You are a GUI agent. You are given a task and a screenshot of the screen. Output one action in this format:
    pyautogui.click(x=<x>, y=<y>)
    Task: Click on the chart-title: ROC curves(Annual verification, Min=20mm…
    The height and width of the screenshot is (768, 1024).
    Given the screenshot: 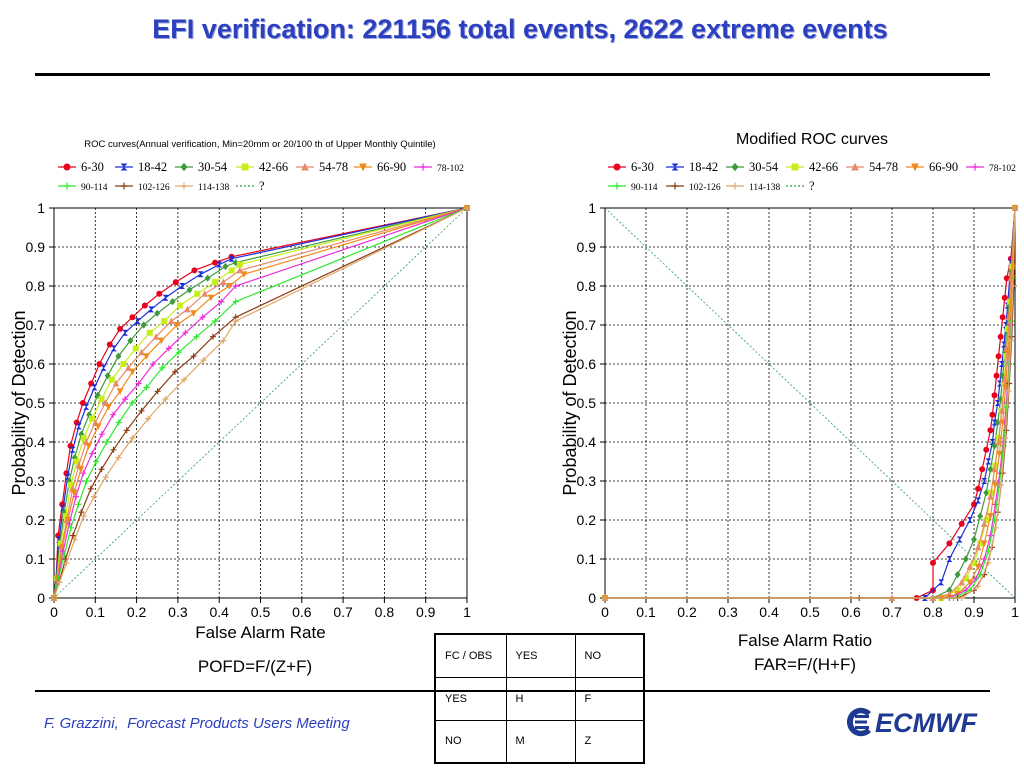 What is the action you would take?
    pyautogui.click(x=259, y=144)
    